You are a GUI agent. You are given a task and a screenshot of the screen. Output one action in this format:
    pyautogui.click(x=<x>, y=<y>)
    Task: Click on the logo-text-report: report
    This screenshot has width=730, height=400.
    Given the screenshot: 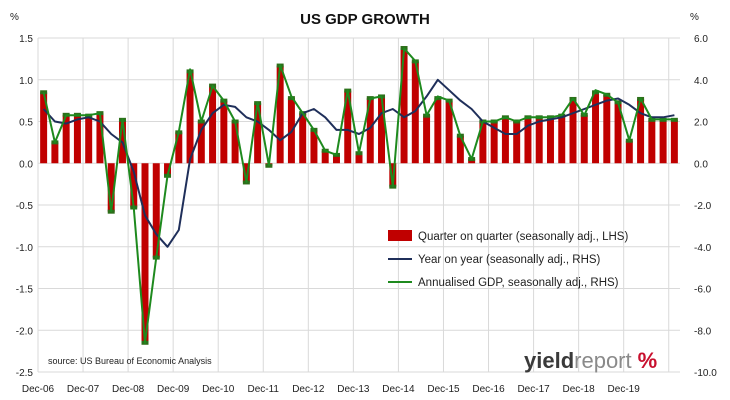 What is the action you would take?
    pyautogui.click(x=602, y=360)
    